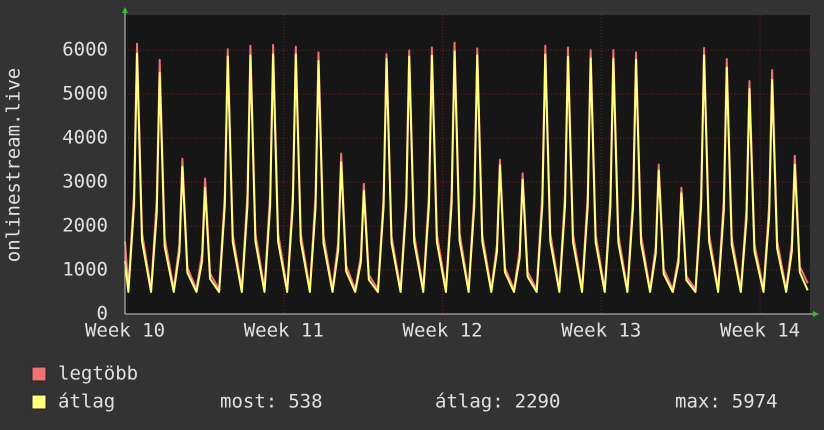 The height and width of the screenshot is (430, 824). Describe the element at coordinates (102, 314) in the screenshot. I see `y-tick-label: 0` at that location.